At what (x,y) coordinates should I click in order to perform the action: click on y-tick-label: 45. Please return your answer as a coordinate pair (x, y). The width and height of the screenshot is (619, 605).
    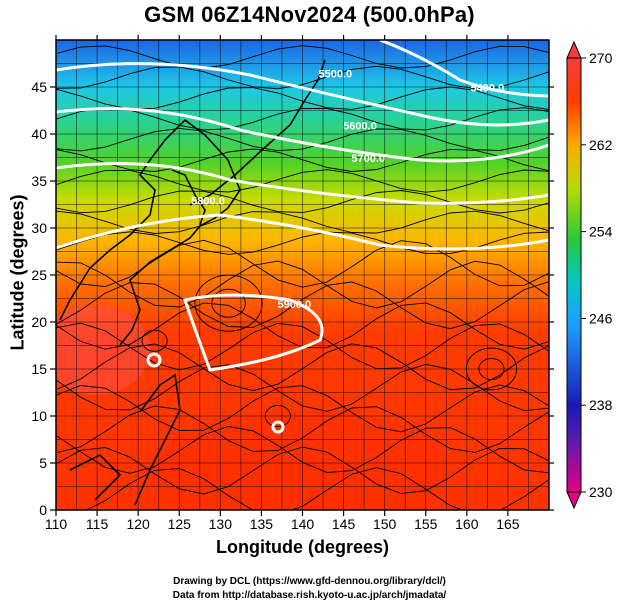
    Looking at the image, I should click on (39, 87).